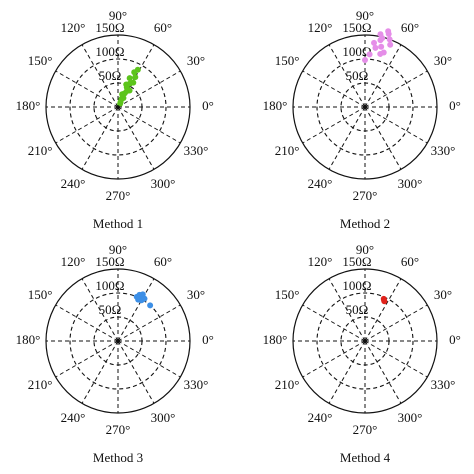 The image size is (474, 474). I want to click on chart-title: Method 4, so click(365, 457).